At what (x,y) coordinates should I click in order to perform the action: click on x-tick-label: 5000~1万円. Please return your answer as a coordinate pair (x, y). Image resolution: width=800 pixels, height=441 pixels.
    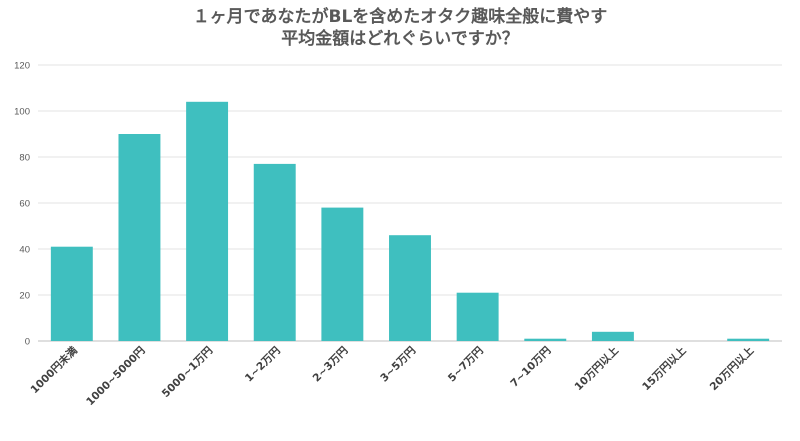
    Looking at the image, I should click on (187, 372).